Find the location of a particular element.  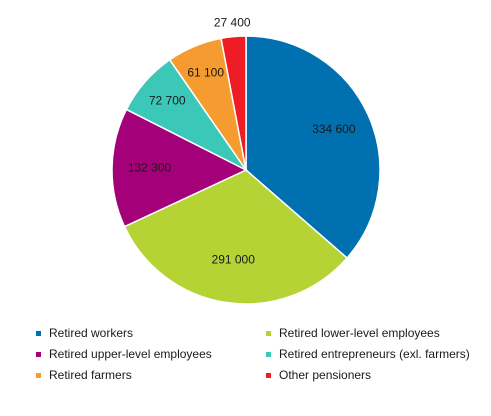

legend-item-other-pensioners: Other pensioners is located at coordinates (318, 375).